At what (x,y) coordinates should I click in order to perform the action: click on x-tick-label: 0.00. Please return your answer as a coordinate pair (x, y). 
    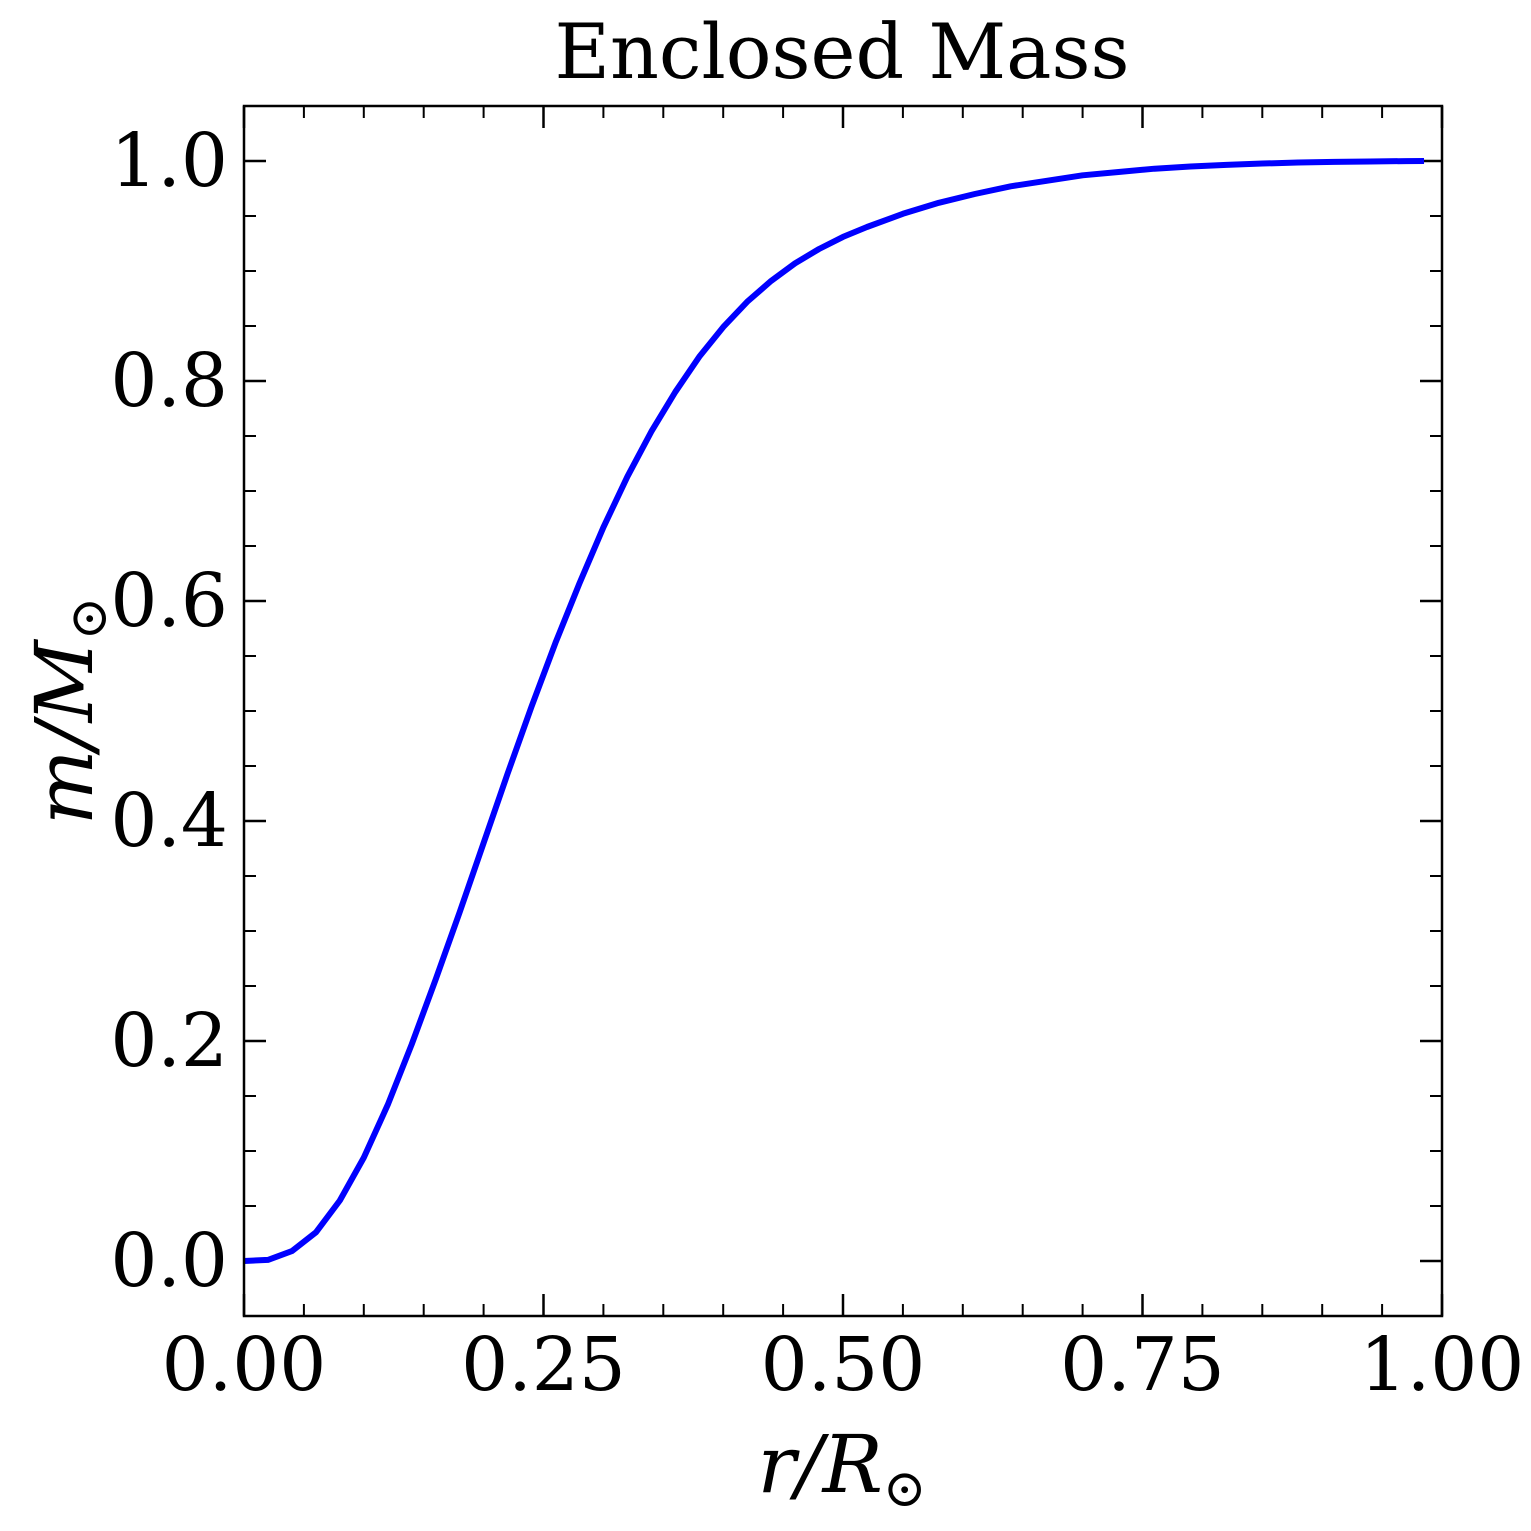
    Looking at the image, I should click on (244, 1365).